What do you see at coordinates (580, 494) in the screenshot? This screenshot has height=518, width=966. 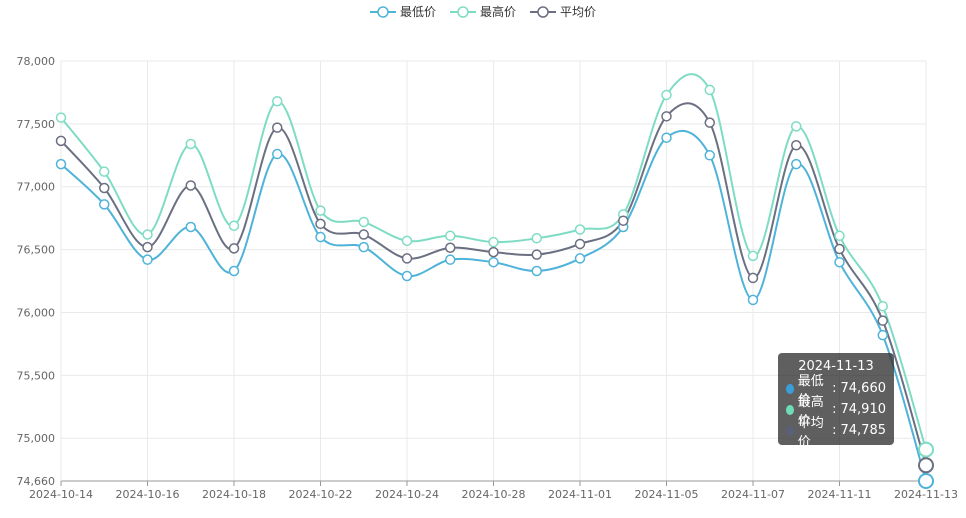 I see `x-tick-label: 2024-11-01` at bounding box center [580, 494].